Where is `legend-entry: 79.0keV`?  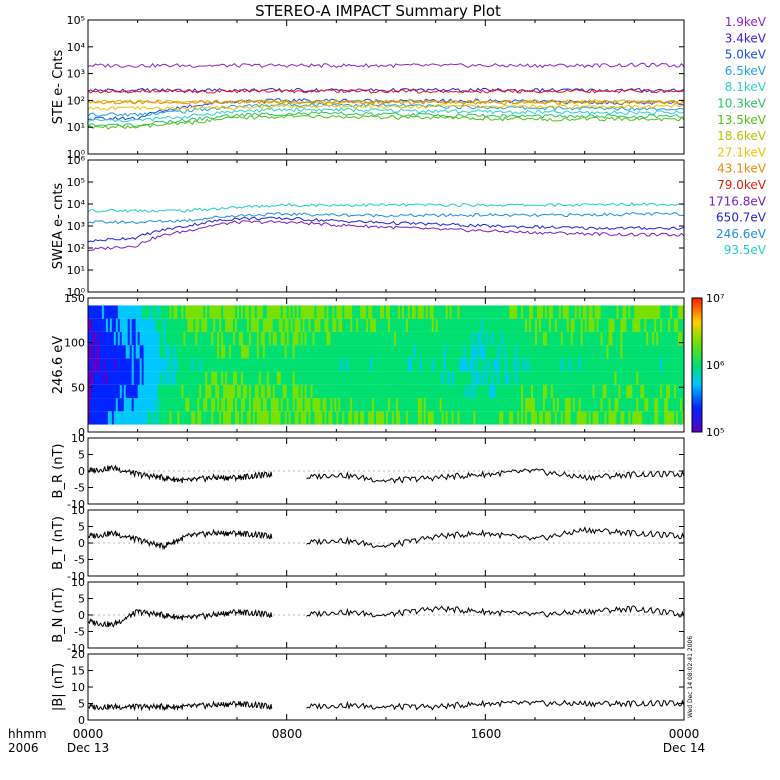
legend-entry: 79.0keV is located at coordinates (742, 185).